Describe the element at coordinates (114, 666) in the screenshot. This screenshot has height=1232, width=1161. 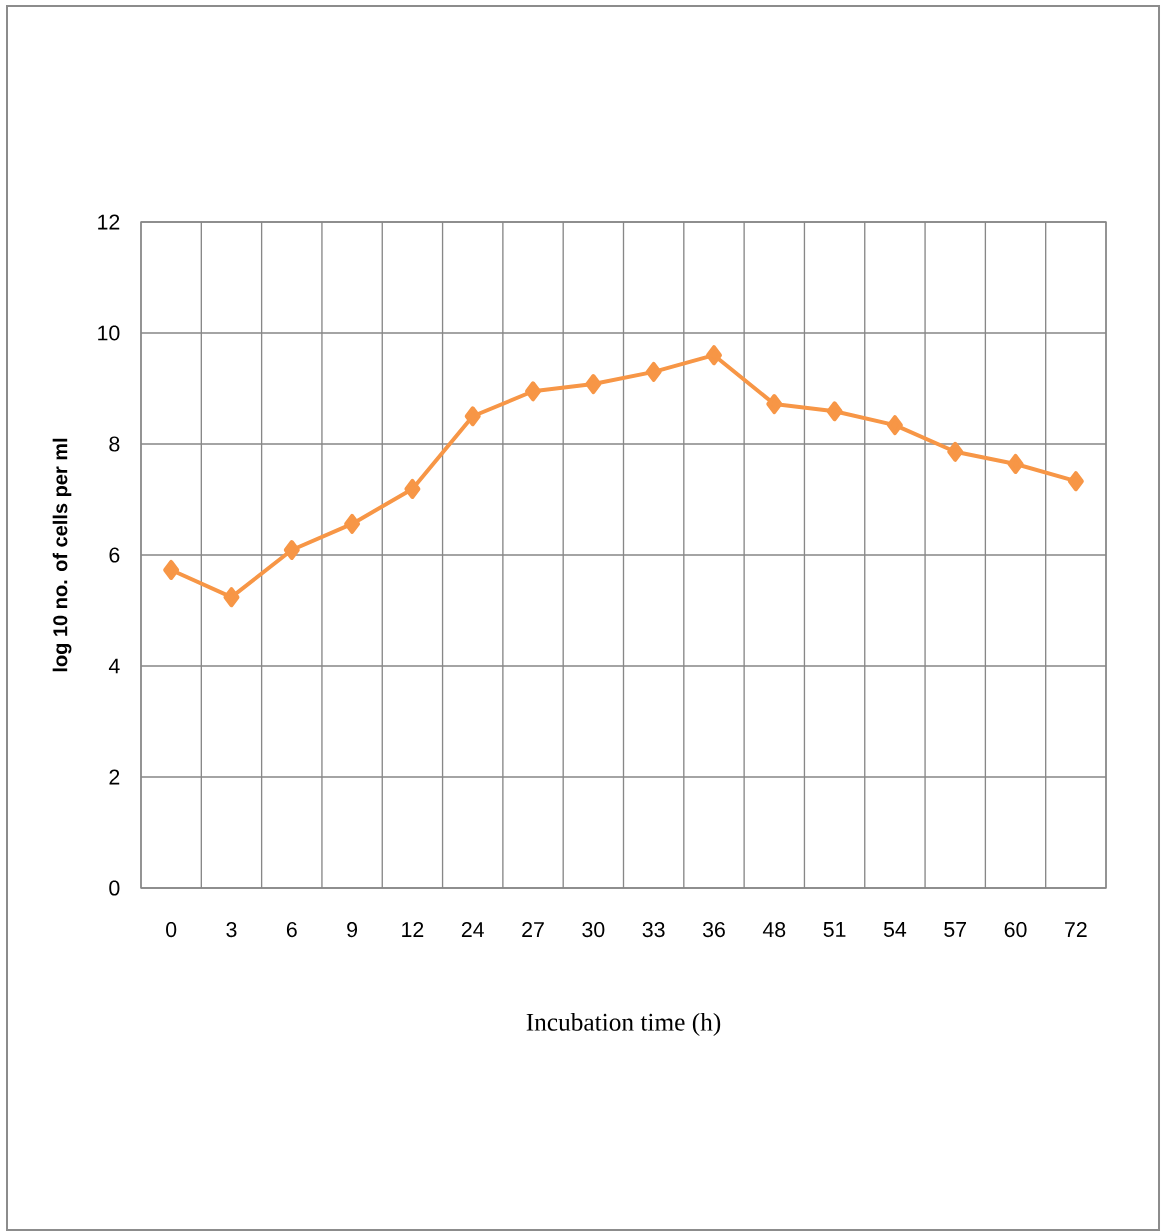
I see `y-tick-label: 4` at that location.